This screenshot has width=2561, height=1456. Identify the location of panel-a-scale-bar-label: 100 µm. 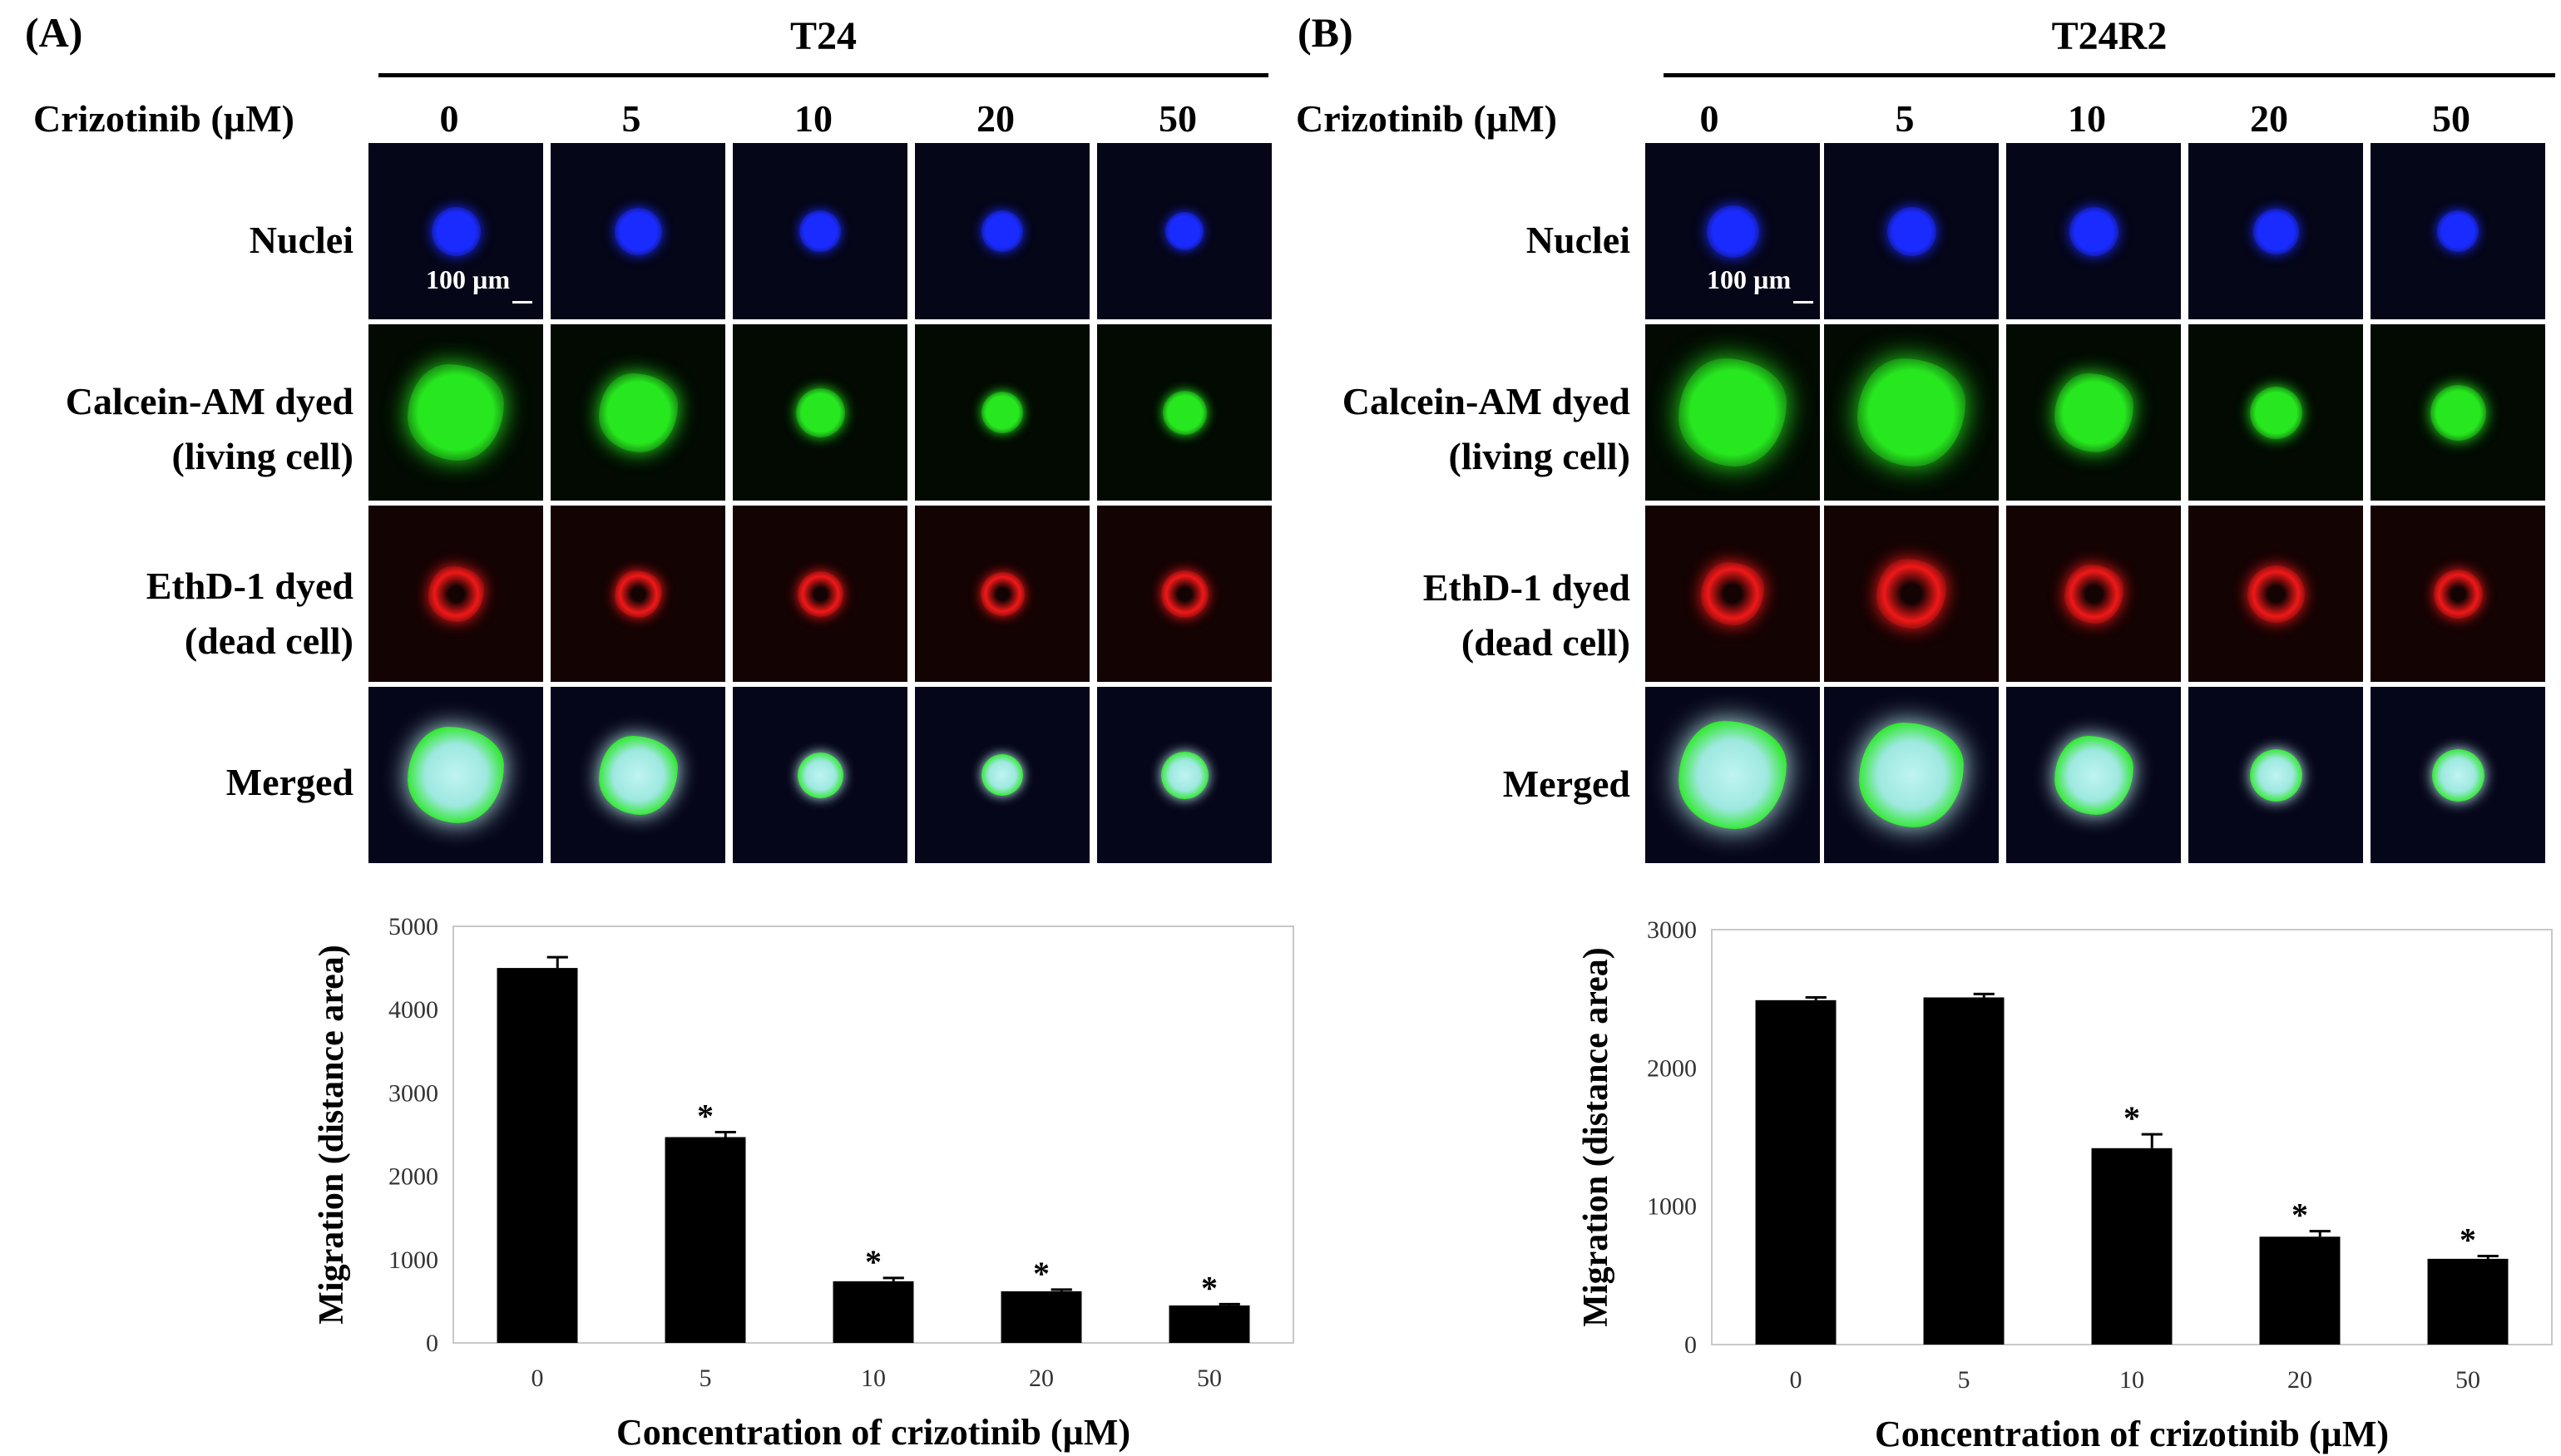
(469, 279).